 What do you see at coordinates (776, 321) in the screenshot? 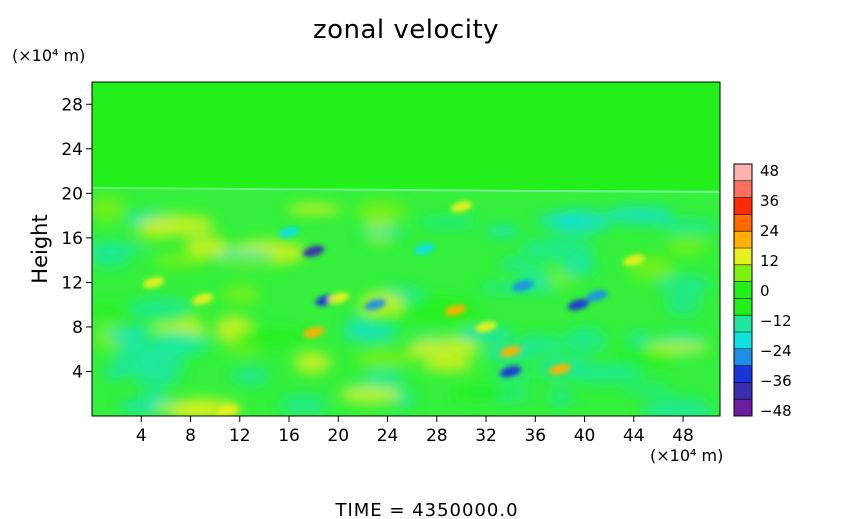
I see `colorbar-tick-label: −12` at bounding box center [776, 321].